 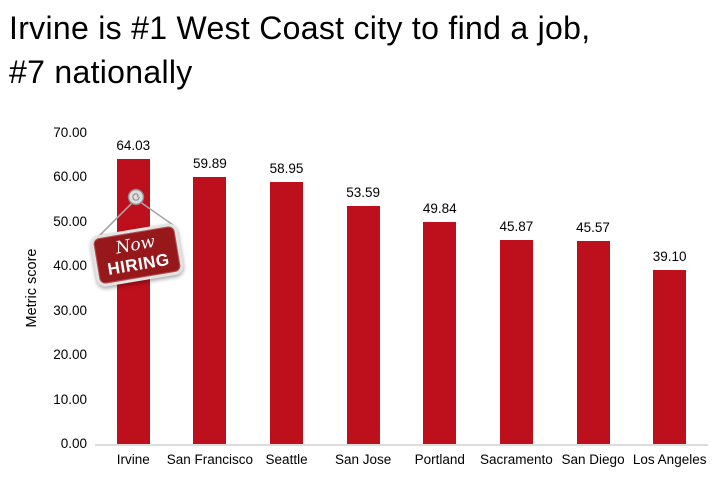 I want to click on y-tick-label: 60.00, so click(x=70, y=176).